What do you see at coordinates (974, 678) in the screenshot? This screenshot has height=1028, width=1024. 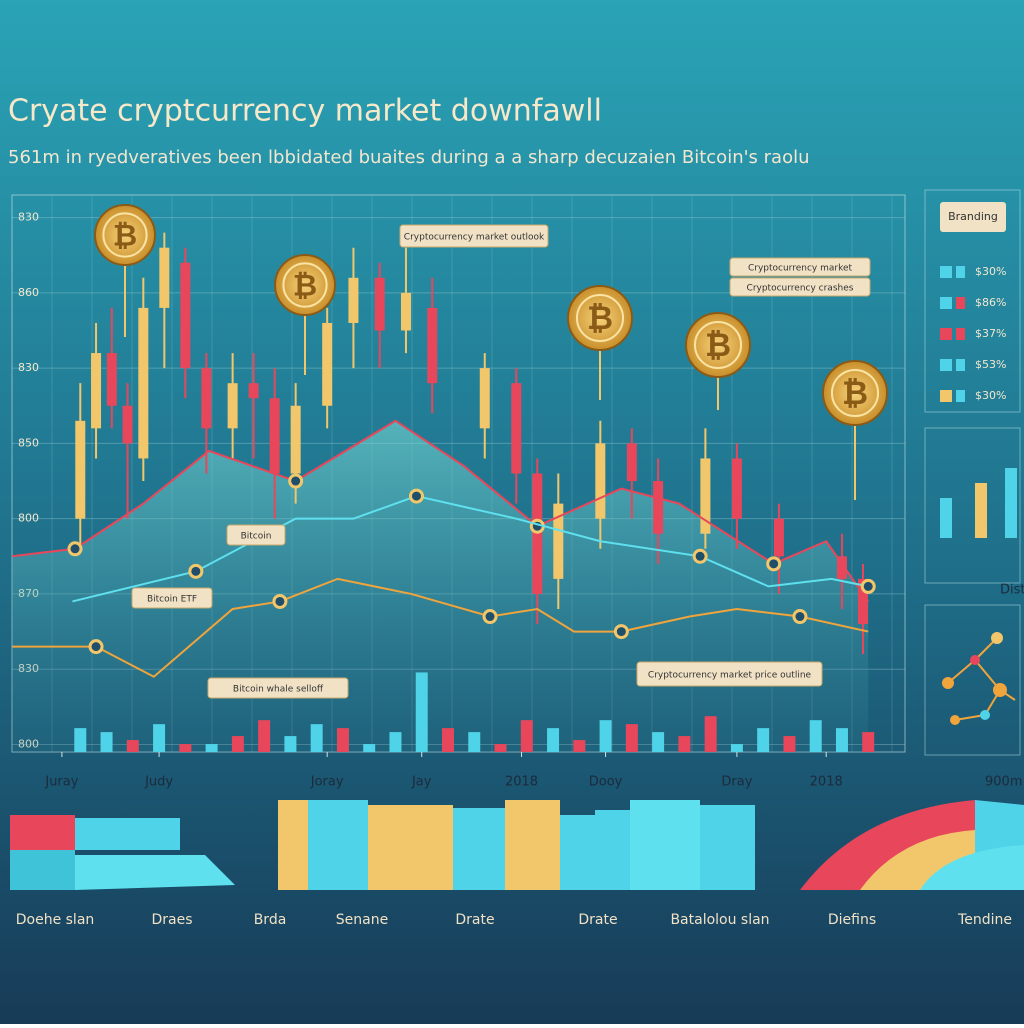 I see `network-nodes` at bounding box center [974, 678].